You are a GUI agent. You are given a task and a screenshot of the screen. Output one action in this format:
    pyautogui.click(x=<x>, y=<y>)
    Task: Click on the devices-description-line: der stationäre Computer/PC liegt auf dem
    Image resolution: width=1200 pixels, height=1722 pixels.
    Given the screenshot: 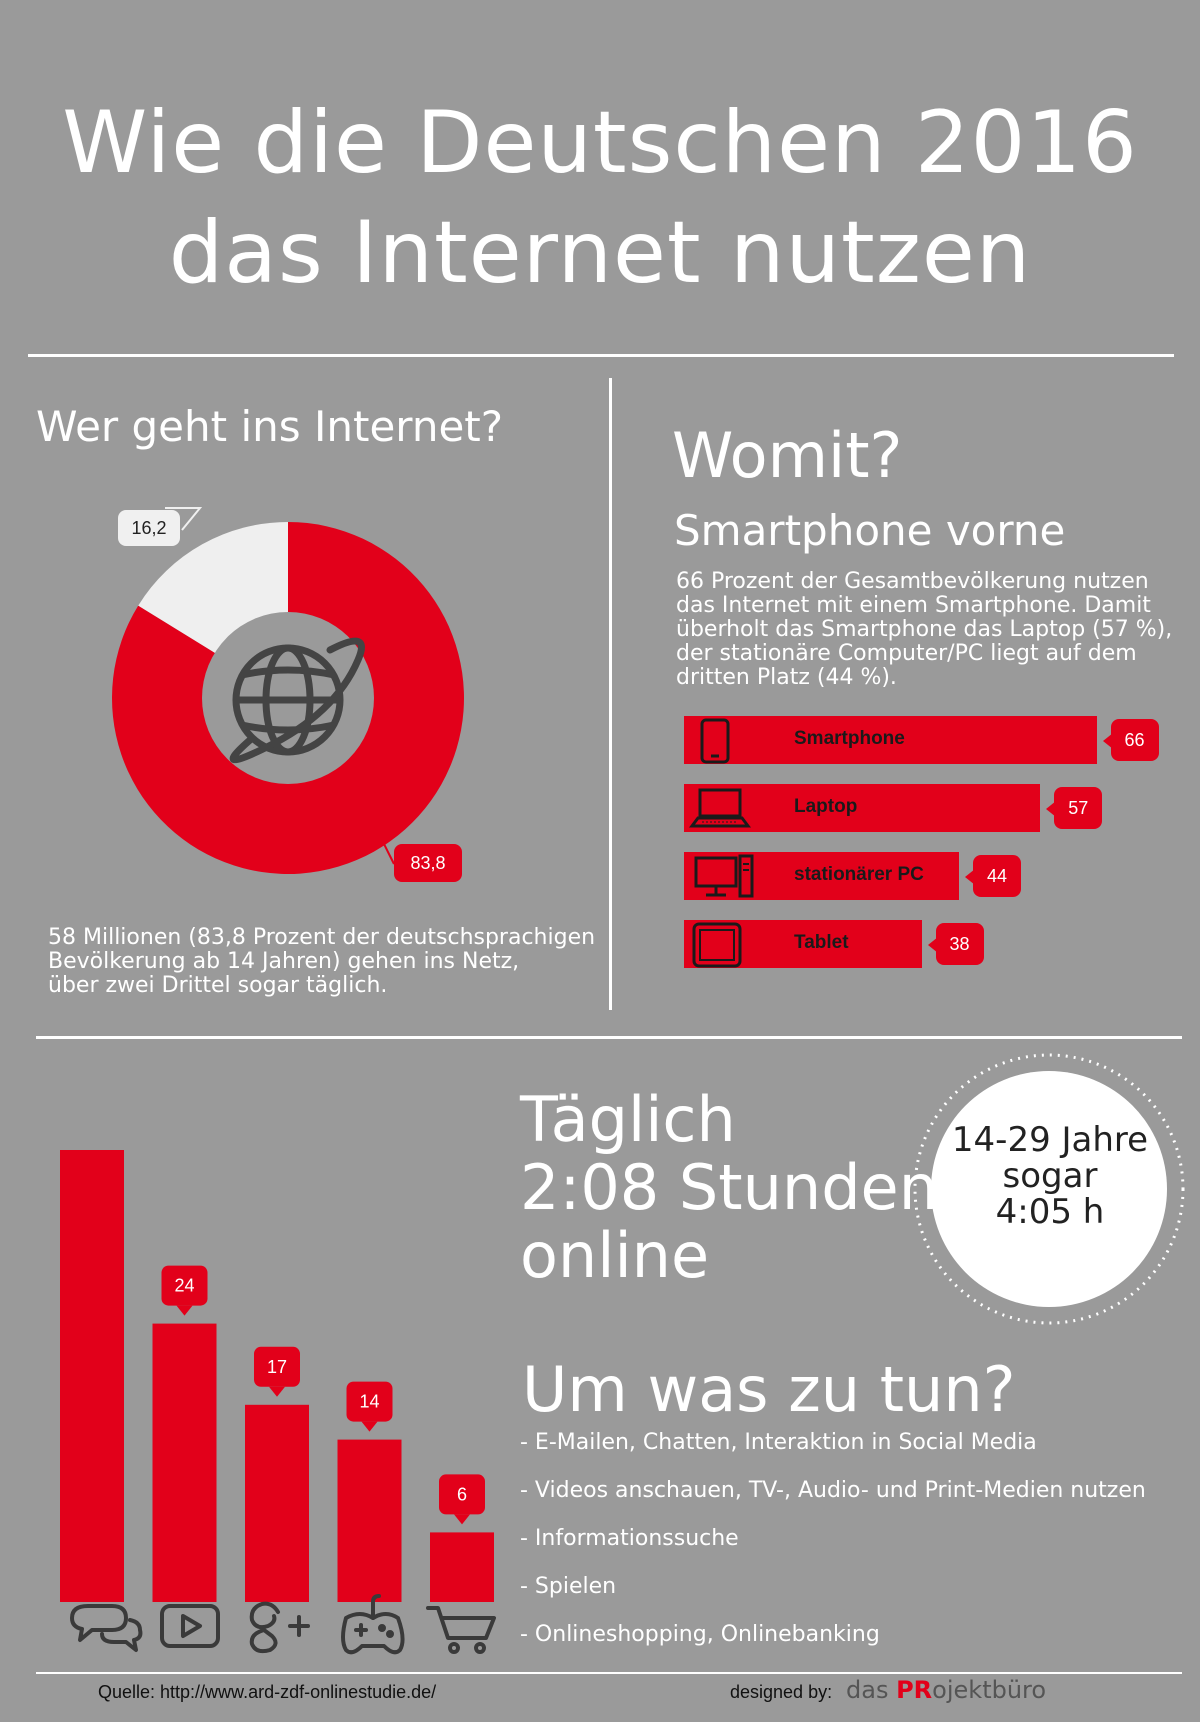 What is the action you would take?
    pyautogui.click(x=906, y=653)
    